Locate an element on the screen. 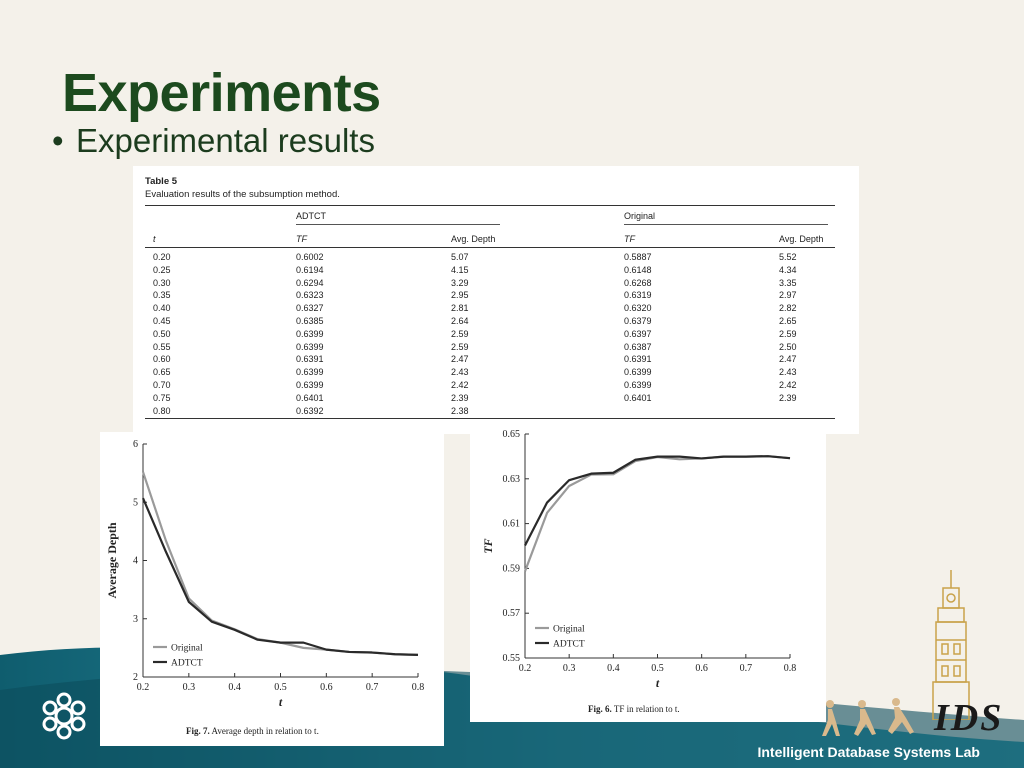 The height and width of the screenshot is (768, 1024). y-tick-label: 2 is located at coordinates (135, 677).